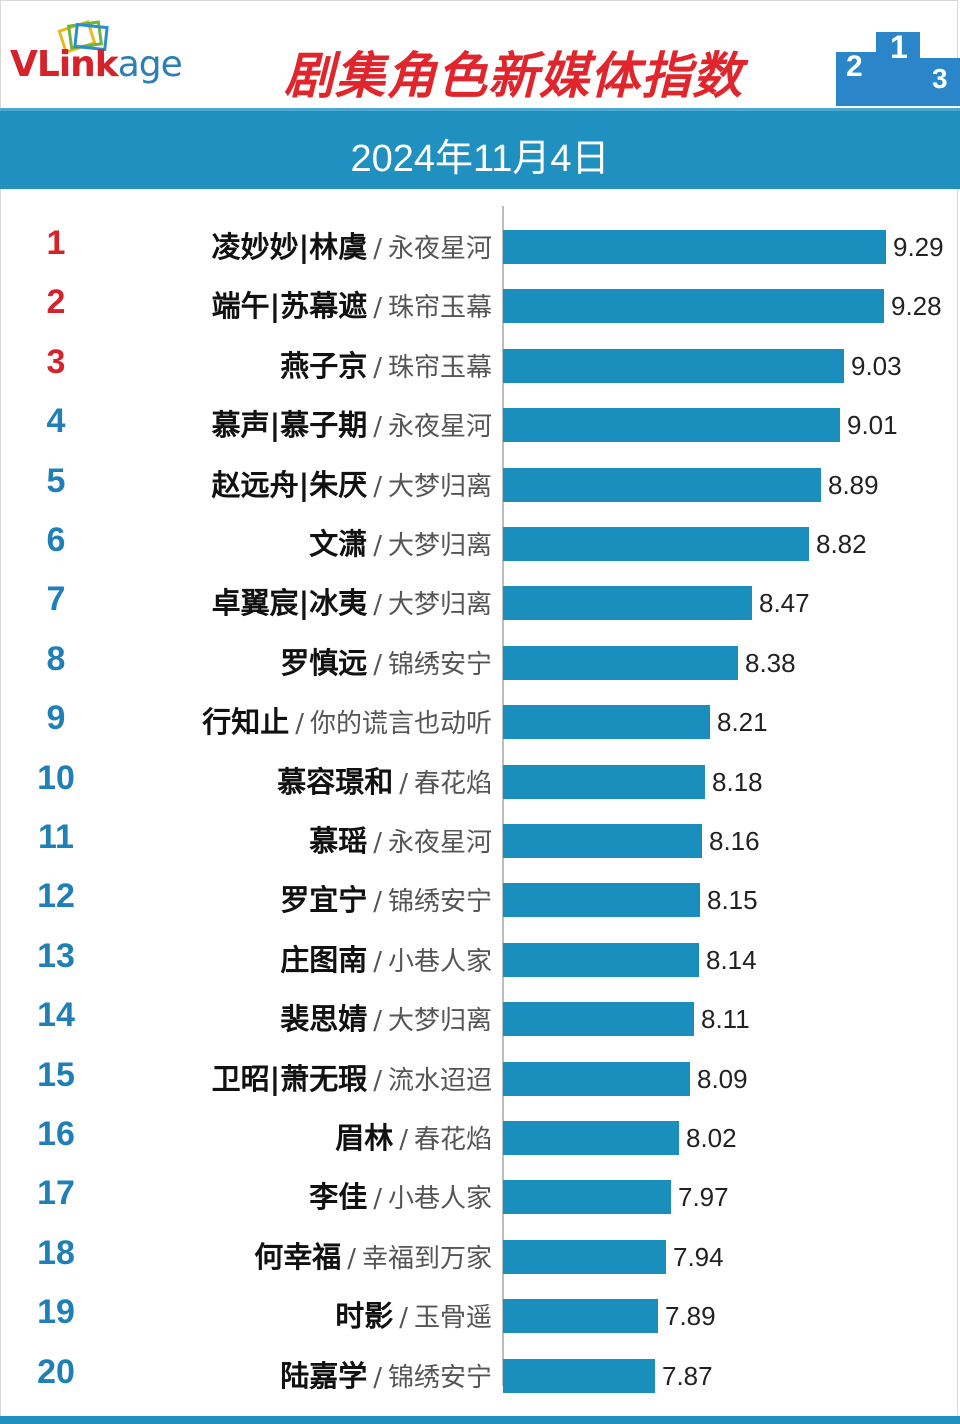  I want to click on character-name: 庄图南, so click(324, 959).